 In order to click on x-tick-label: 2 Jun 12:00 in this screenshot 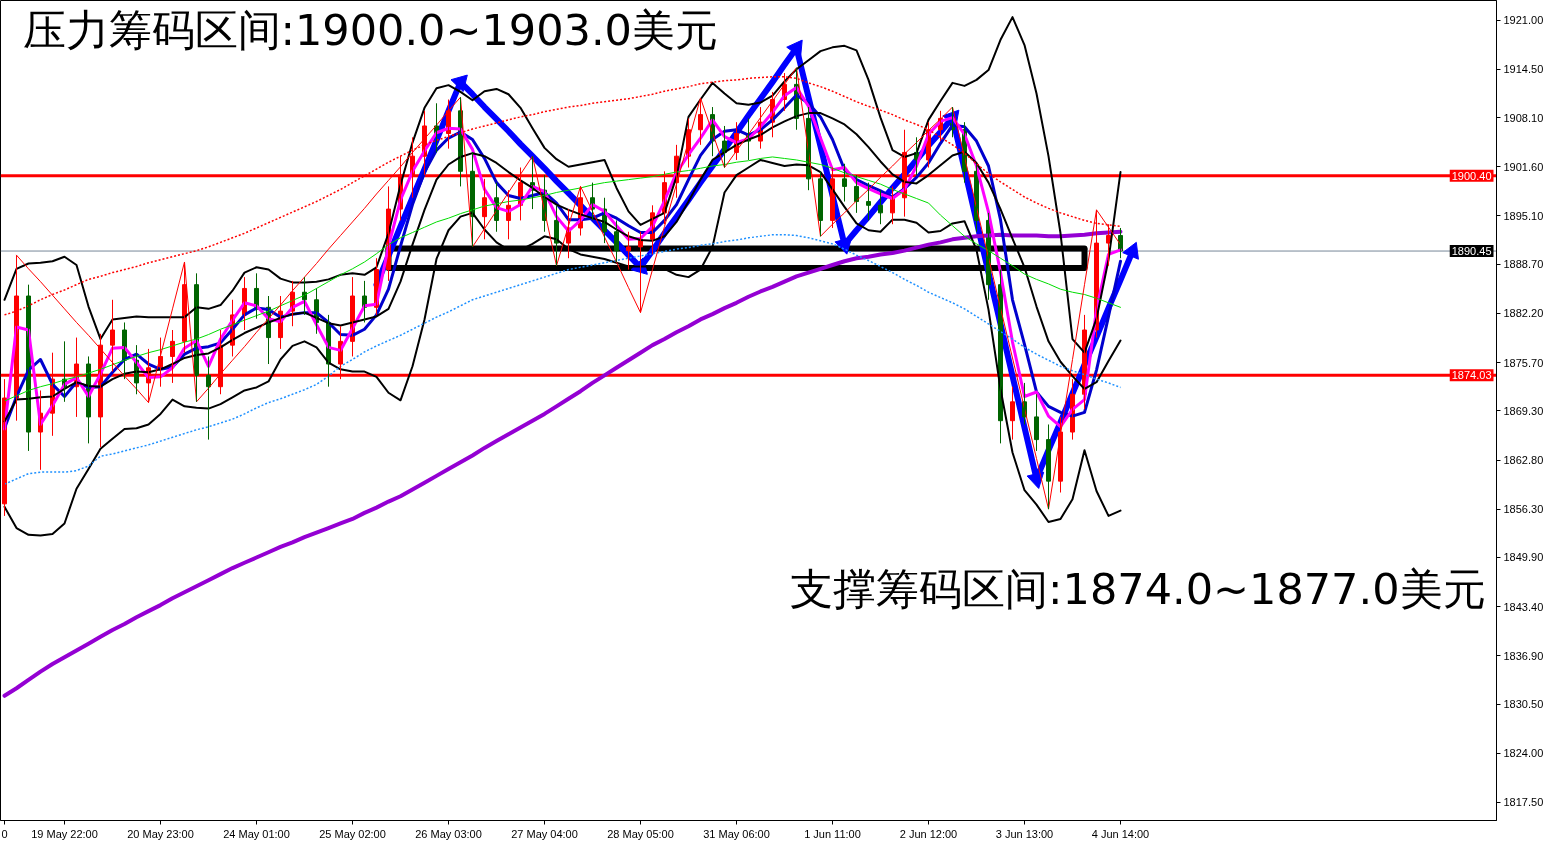, I will do `click(928, 833)`.